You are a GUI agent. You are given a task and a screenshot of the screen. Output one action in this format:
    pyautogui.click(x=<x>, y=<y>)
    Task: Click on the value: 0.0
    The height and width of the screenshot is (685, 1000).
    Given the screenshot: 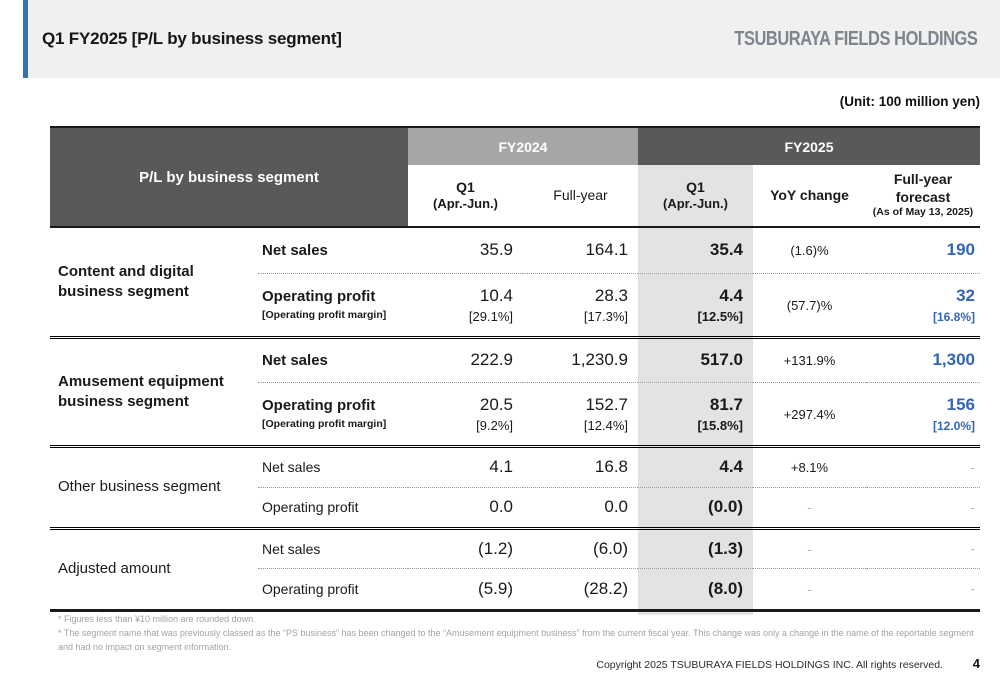 What is the action you would take?
    pyautogui.click(x=616, y=507)
    